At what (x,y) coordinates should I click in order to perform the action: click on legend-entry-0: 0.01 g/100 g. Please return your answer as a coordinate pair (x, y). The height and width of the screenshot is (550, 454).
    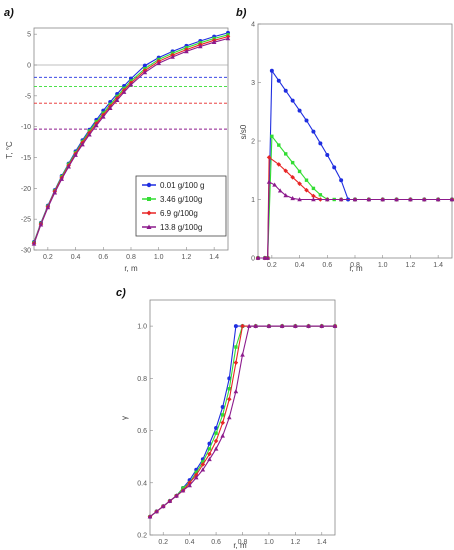
    Looking at the image, I should click on (173, 185).